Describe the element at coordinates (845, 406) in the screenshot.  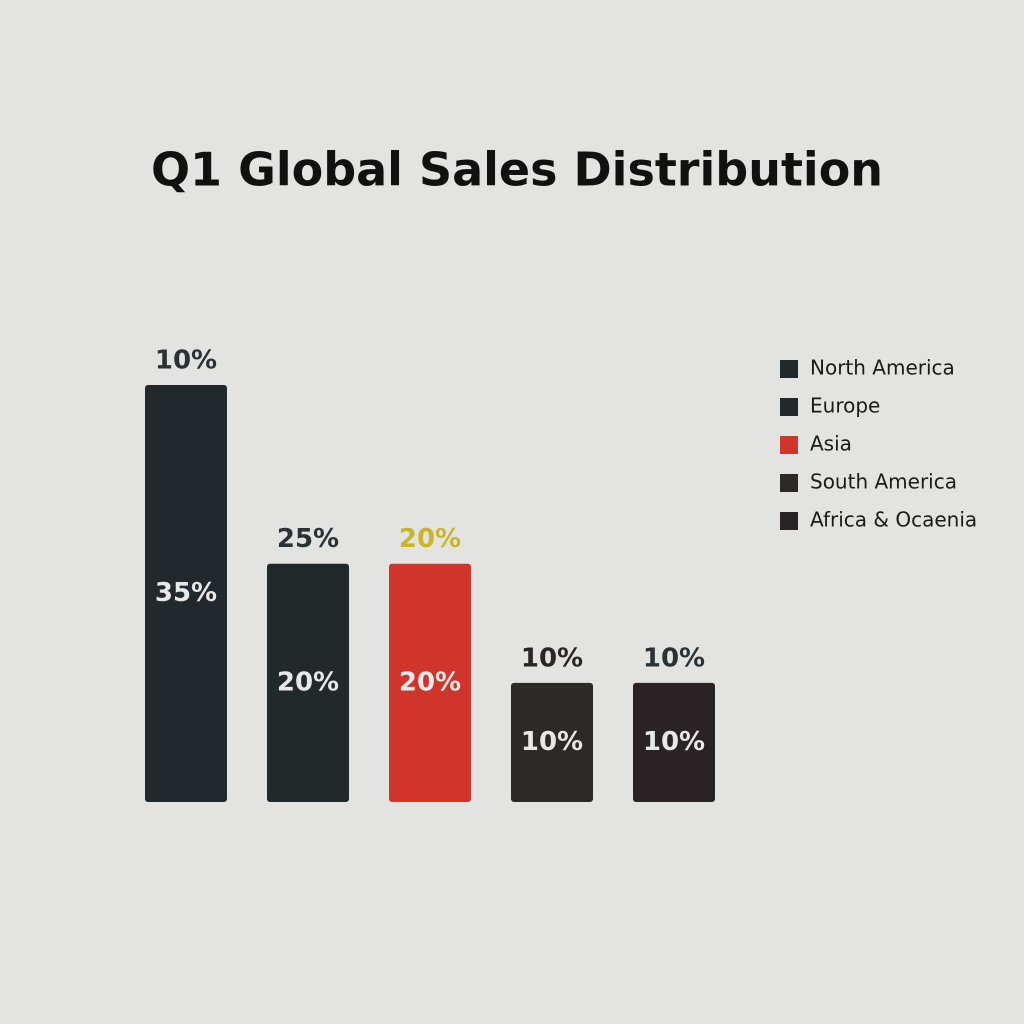
I see `legend-label: Europe` at that location.